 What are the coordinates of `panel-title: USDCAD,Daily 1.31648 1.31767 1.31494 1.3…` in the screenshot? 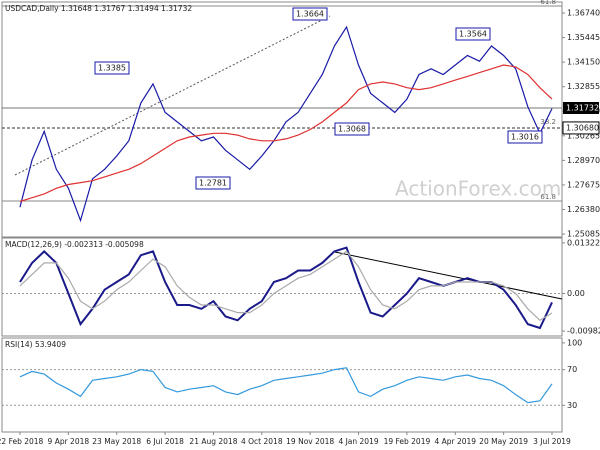 It's located at (98, 8).